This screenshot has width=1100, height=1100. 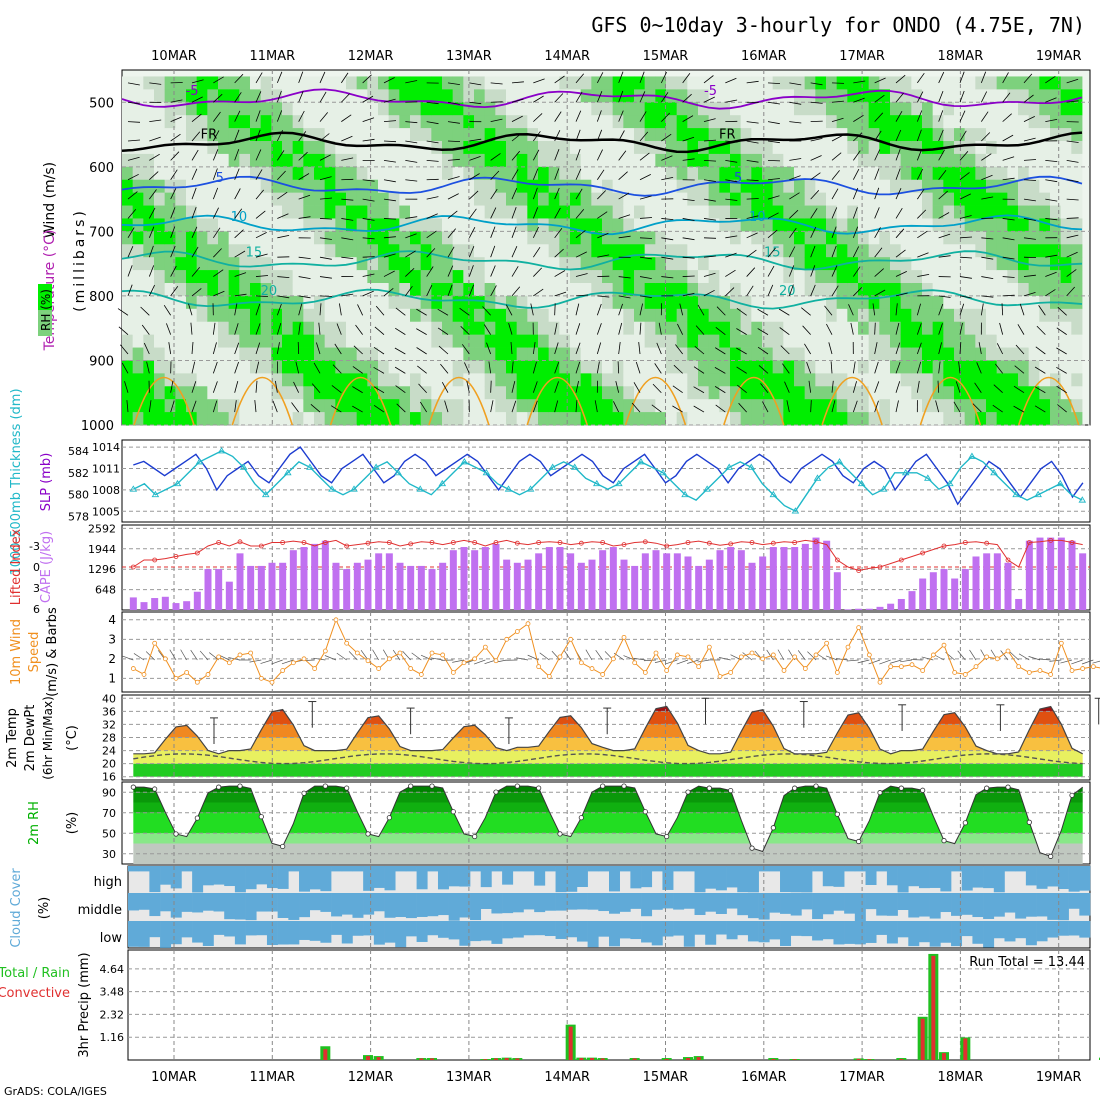 What do you see at coordinates (567, 56) in the screenshot?
I see `date-label-top: 14MAR` at bounding box center [567, 56].